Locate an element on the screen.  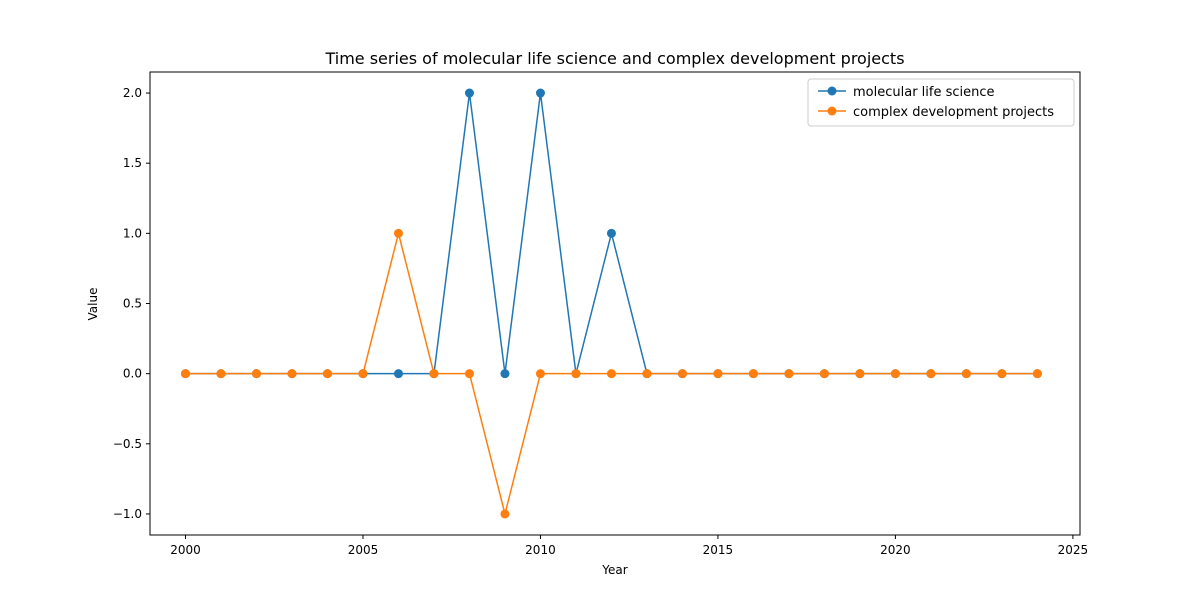
point-complex-development-projects-2014 is located at coordinates (682, 374).